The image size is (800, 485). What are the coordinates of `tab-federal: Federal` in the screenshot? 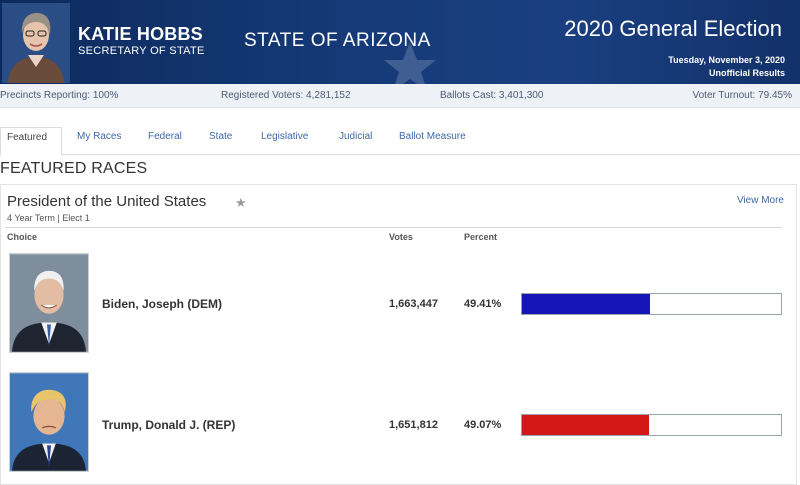 It's located at (165, 136).